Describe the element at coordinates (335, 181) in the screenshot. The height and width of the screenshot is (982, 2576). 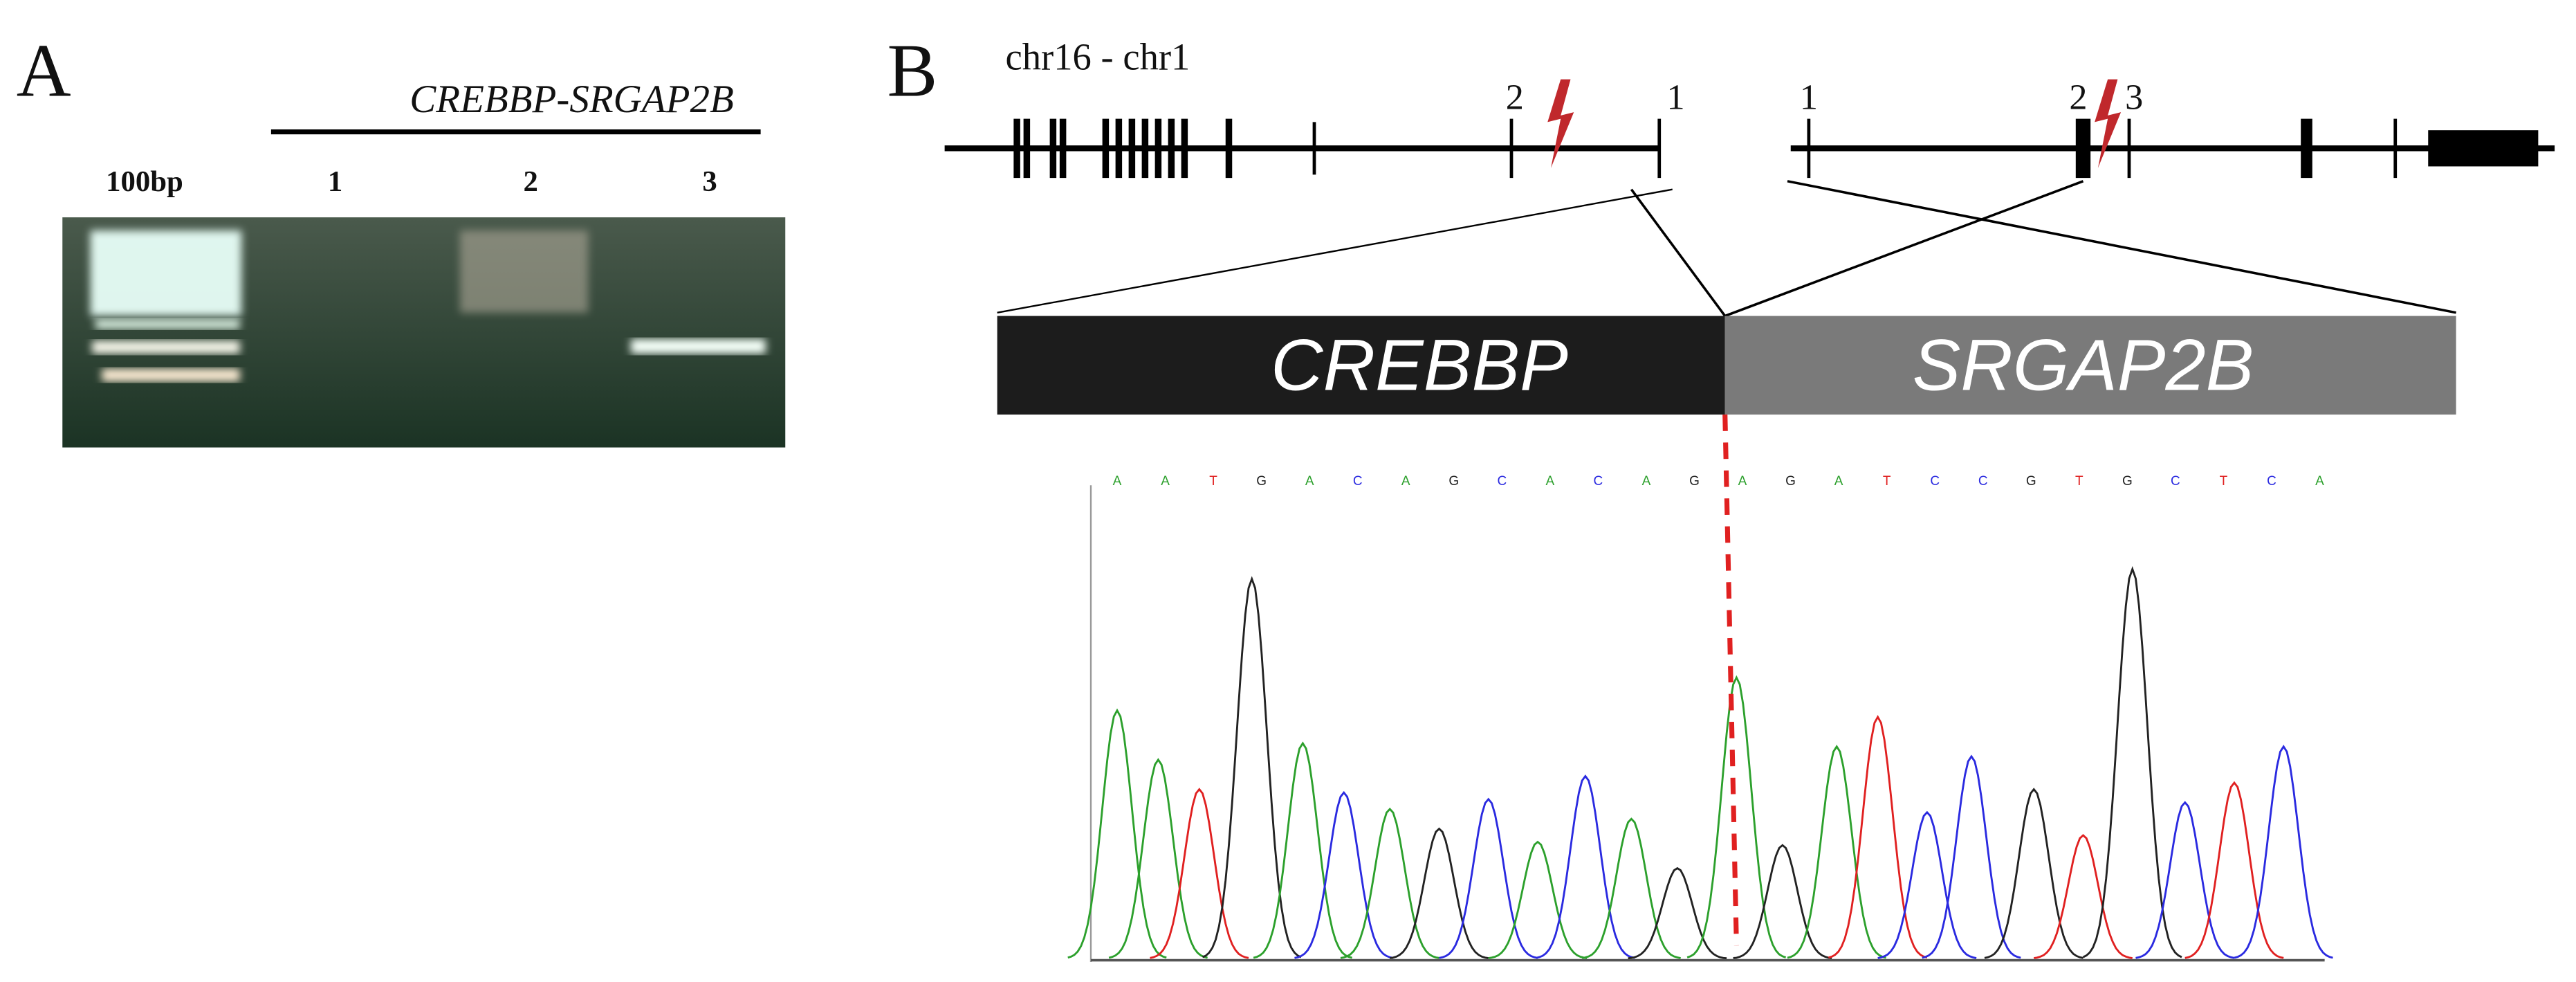
I see `lane-label: 1` at that location.